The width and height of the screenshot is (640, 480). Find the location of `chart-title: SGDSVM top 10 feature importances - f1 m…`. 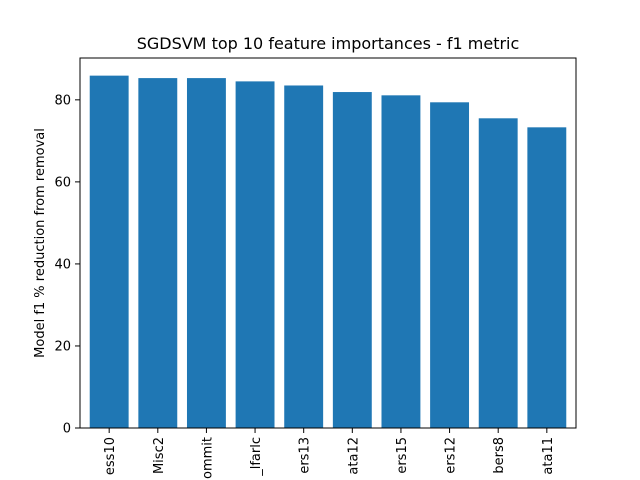

chart-title: SGDSVM top 10 feature importances - f1 m… is located at coordinates (328, 43).